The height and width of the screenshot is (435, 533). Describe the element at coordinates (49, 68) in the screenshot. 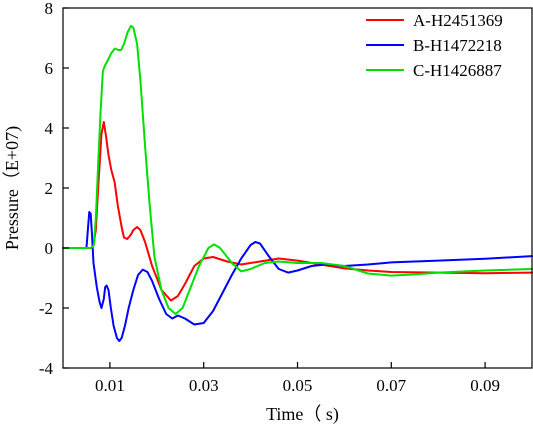

I see `y-tick-label: 6` at that location.